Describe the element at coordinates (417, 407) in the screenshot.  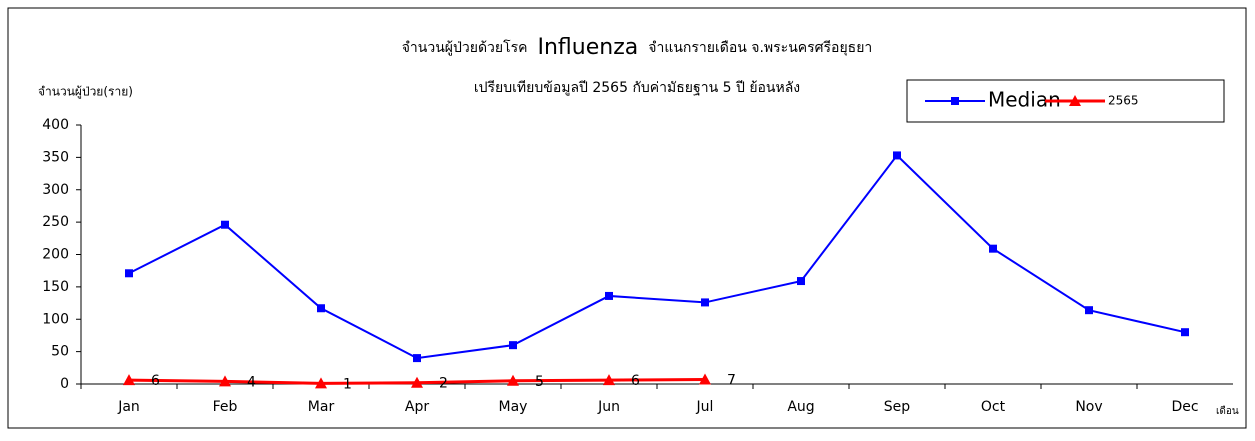
I see `x-tick-label: Apr` at that location.